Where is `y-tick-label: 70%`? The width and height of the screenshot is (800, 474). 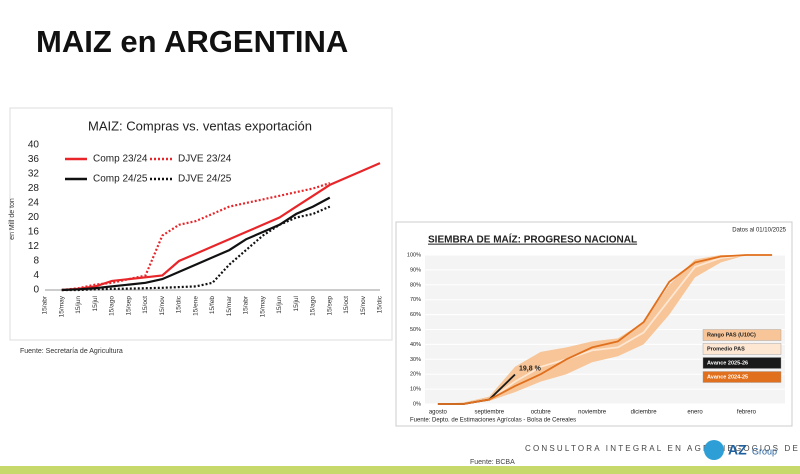 y-tick-label: 70% is located at coordinates (415, 300).